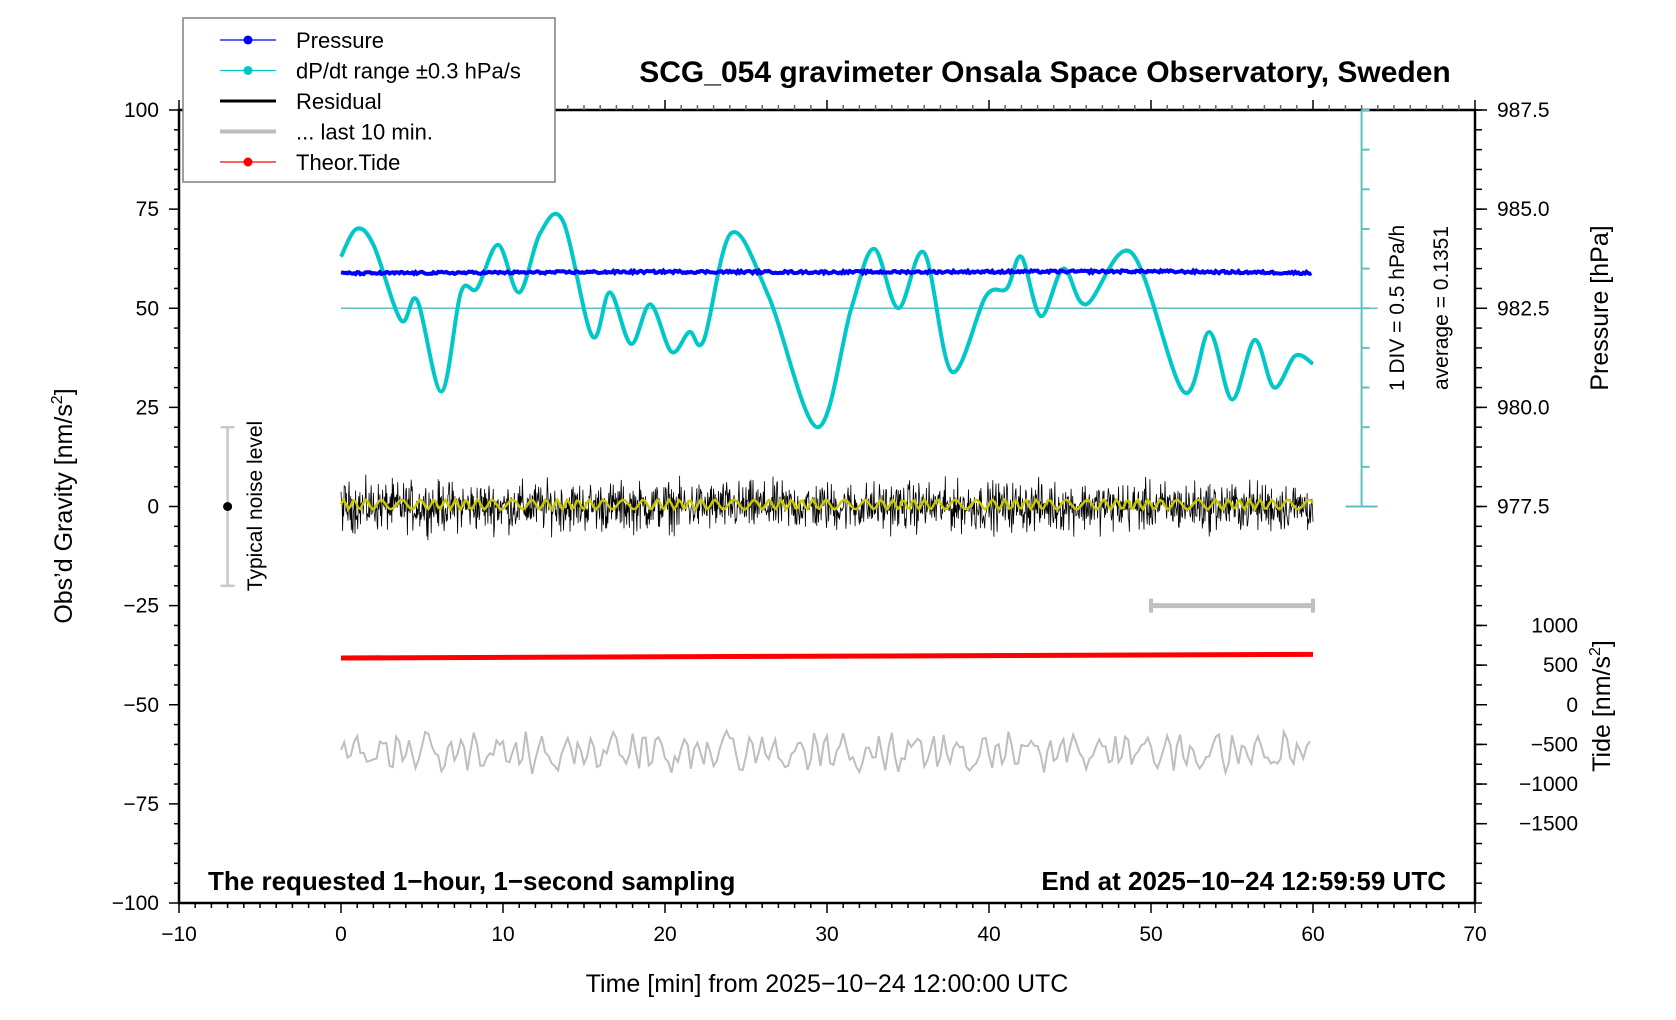 The width and height of the screenshot is (1676, 1020). What do you see at coordinates (826, 504) in the screenshot?
I see `series-residual-smoothed` at bounding box center [826, 504].